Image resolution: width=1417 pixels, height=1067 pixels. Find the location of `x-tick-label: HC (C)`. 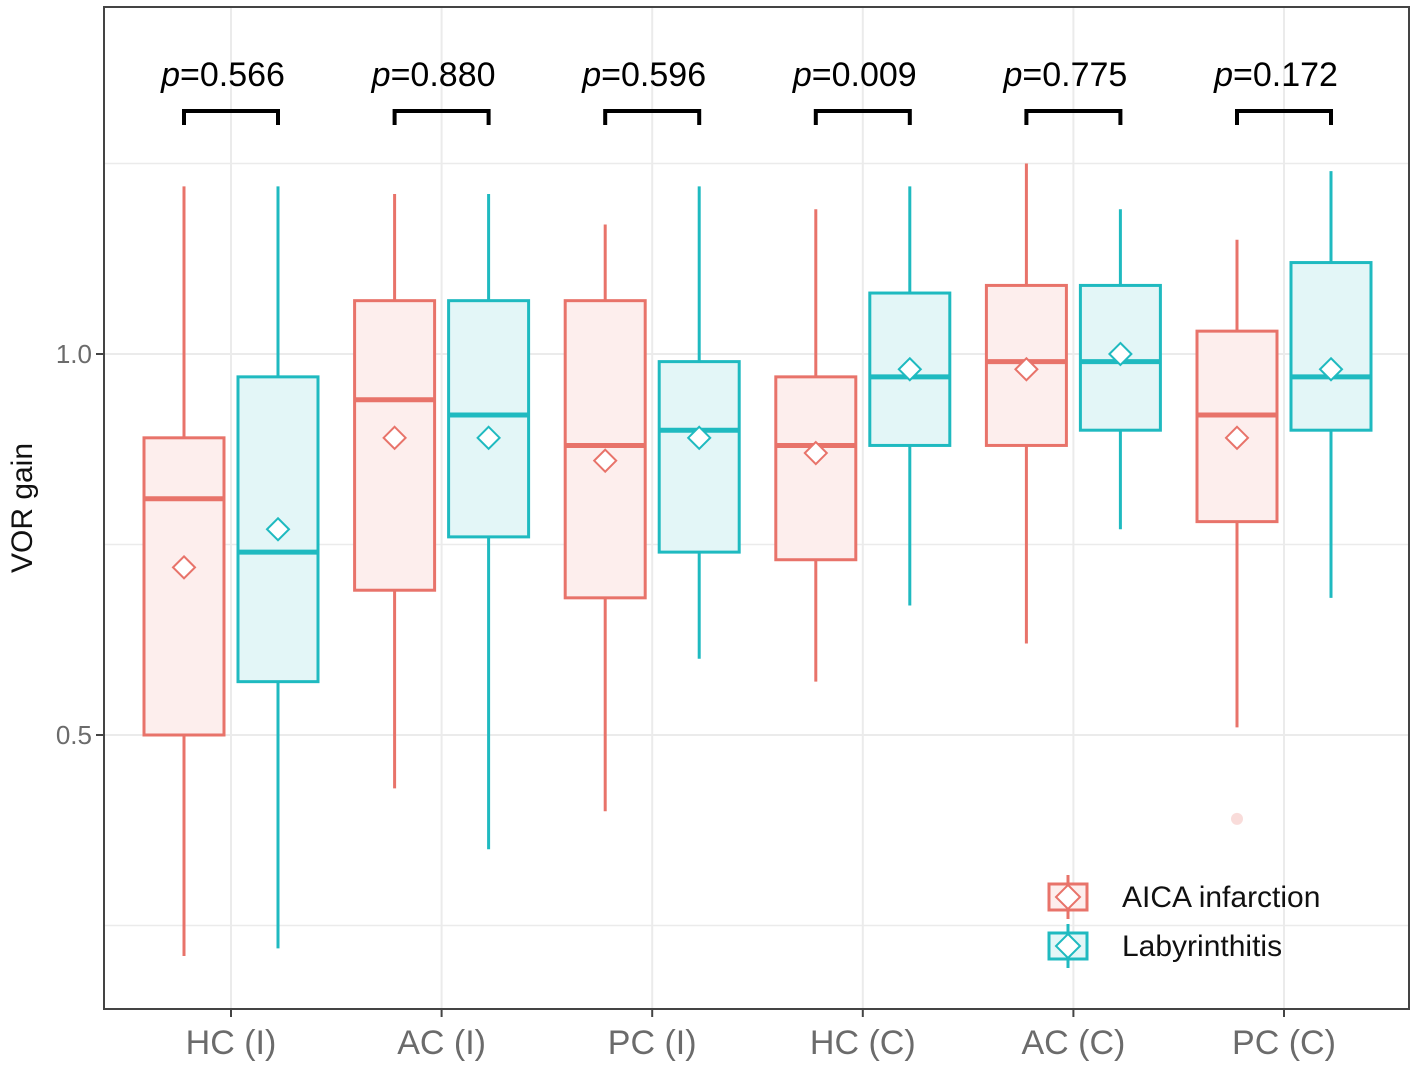

x-tick-label: HC (C) is located at coordinates (863, 1043).